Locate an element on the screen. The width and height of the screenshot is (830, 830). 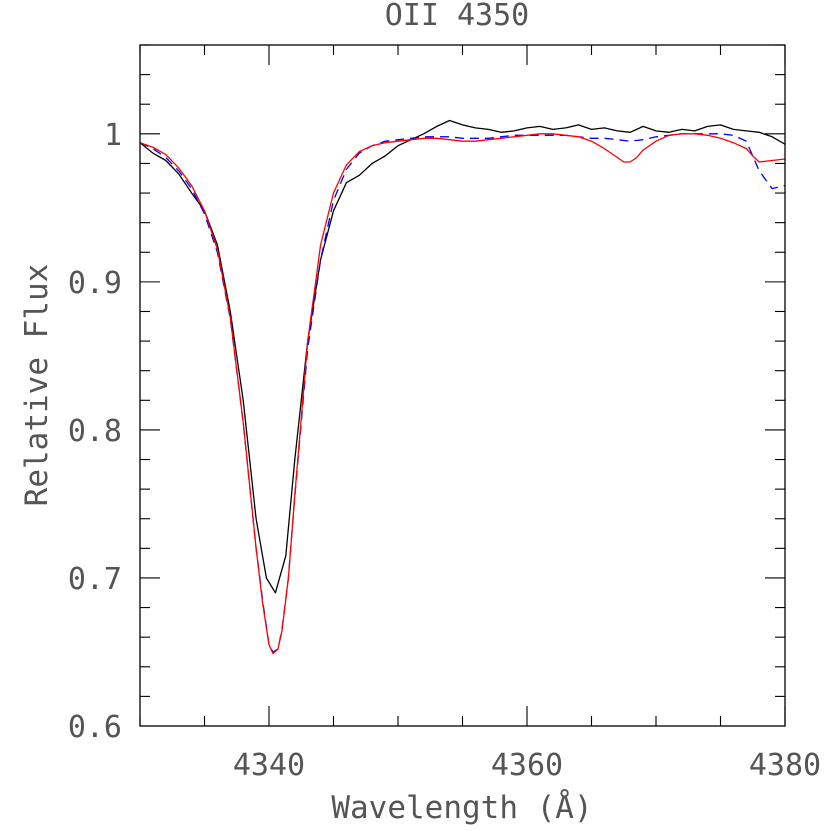
chart-title: OII 4350 is located at coordinates (457, 16).